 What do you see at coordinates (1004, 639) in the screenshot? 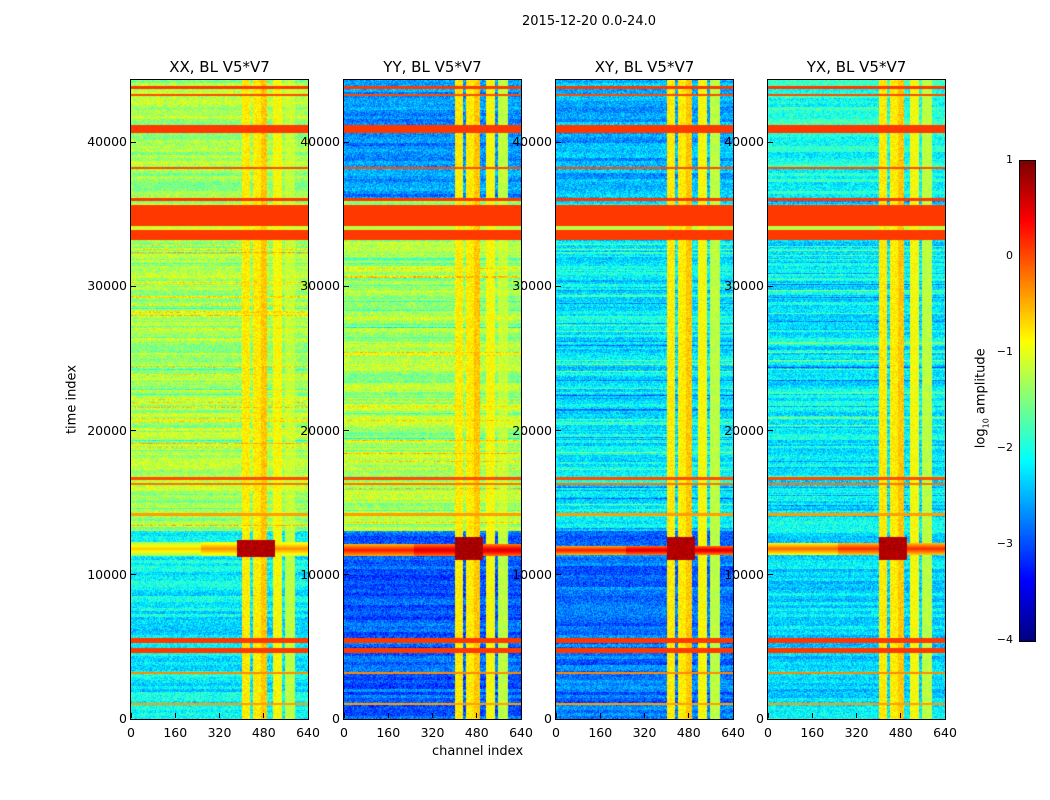
I see `colorbar-tick-label: −4` at bounding box center [1004, 639].